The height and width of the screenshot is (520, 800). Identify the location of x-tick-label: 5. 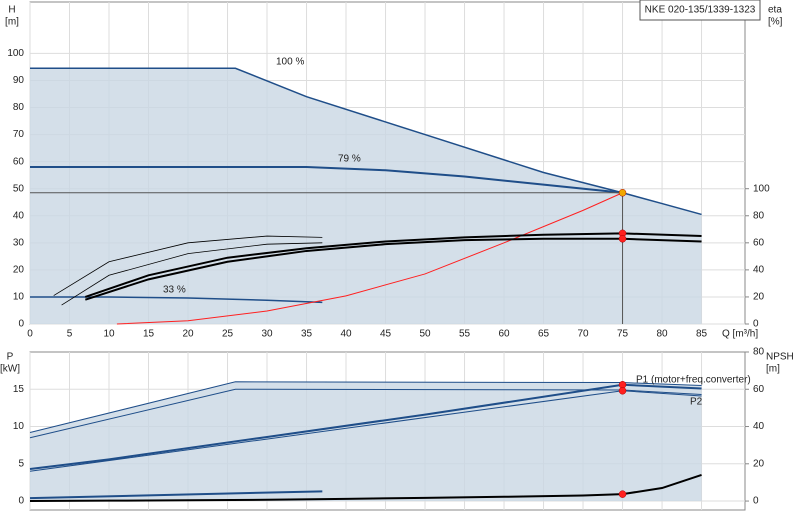
(70, 334).